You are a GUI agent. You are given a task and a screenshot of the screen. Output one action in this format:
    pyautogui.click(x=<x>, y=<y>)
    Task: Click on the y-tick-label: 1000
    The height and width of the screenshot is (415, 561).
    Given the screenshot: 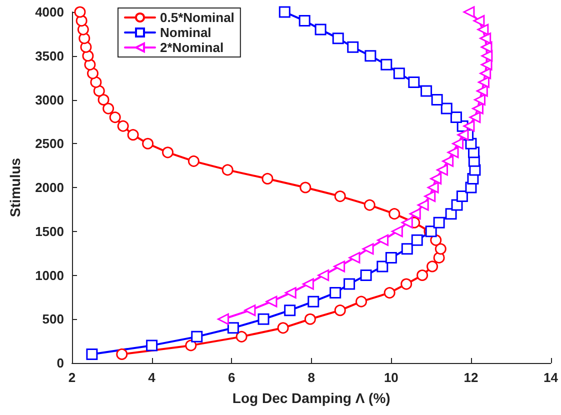 What is the action you would take?
    pyautogui.click(x=49, y=275)
    